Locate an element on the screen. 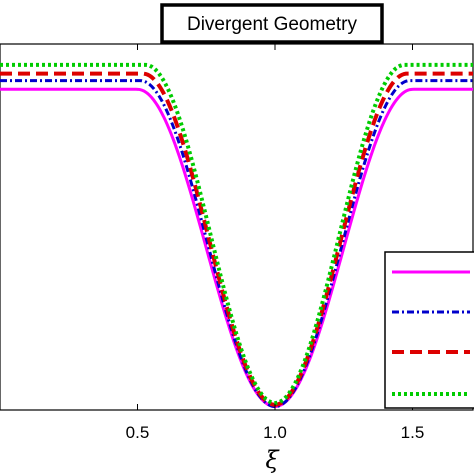 Image resolution: width=474 pixels, height=474 pixels. x-axis-label: ξ is located at coordinates (272, 460).